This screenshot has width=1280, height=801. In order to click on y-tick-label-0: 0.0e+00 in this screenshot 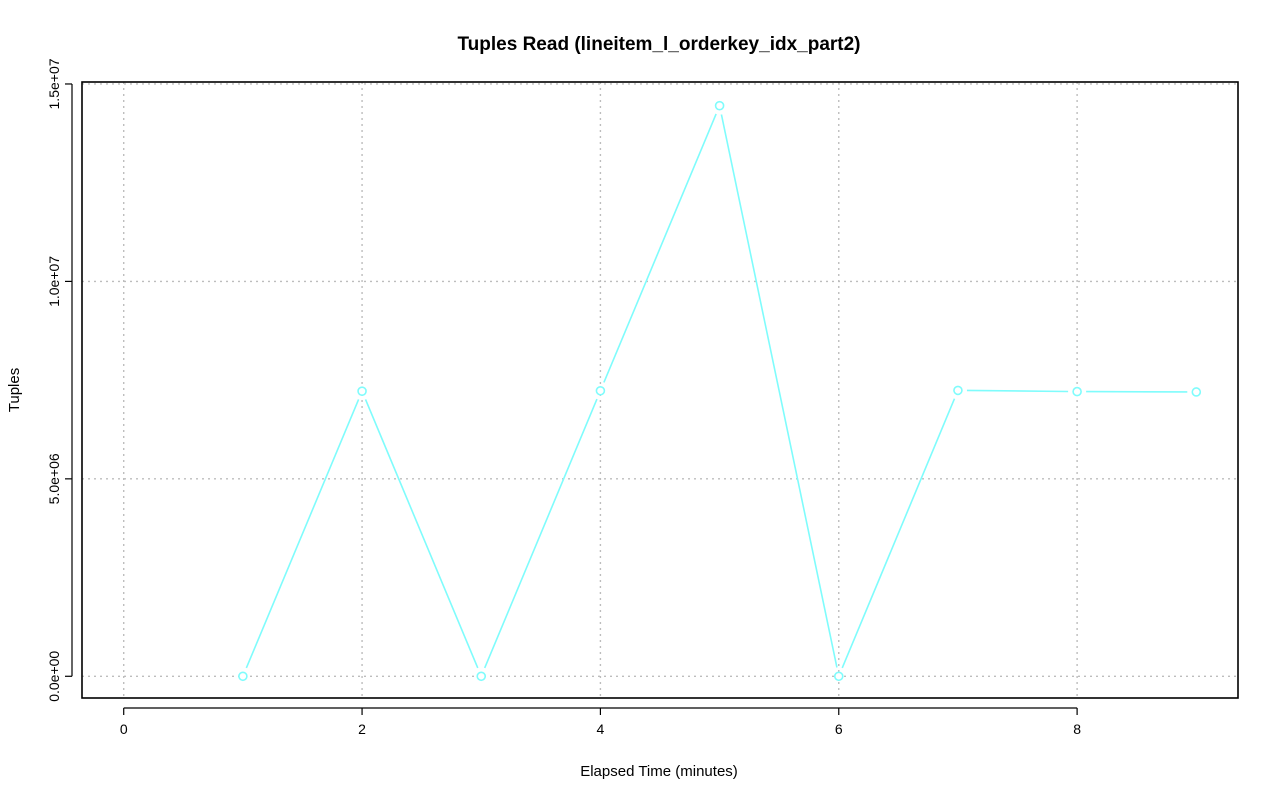, I will do `click(54, 676)`.